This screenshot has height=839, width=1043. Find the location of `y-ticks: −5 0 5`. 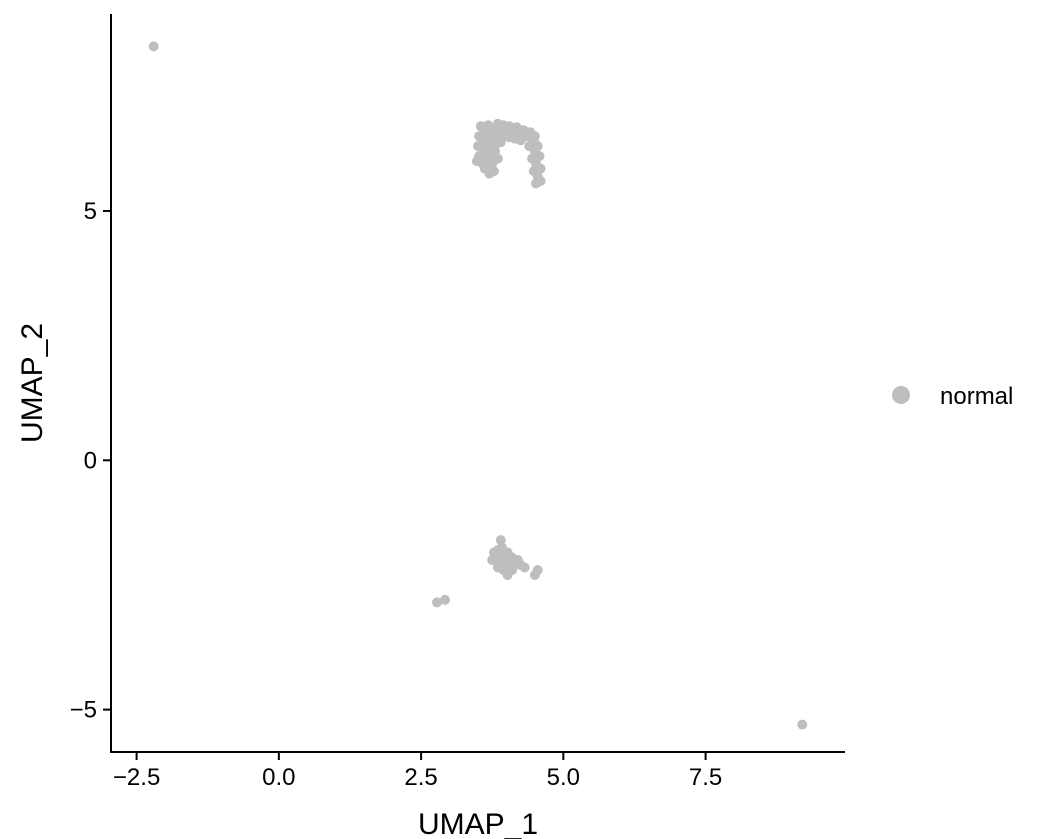

y-ticks: −5 0 5 is located at coordinates (90, 461).